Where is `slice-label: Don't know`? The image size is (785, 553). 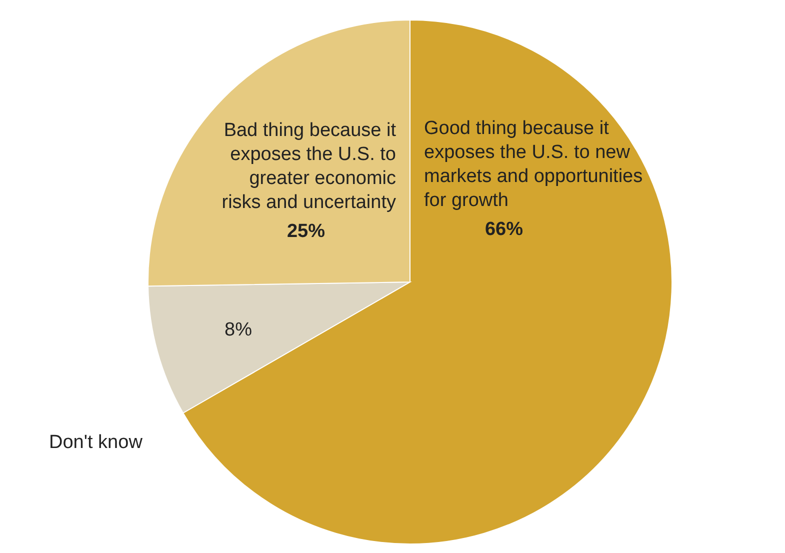 slice-label: Don't know is located at coordinates (96, 443).